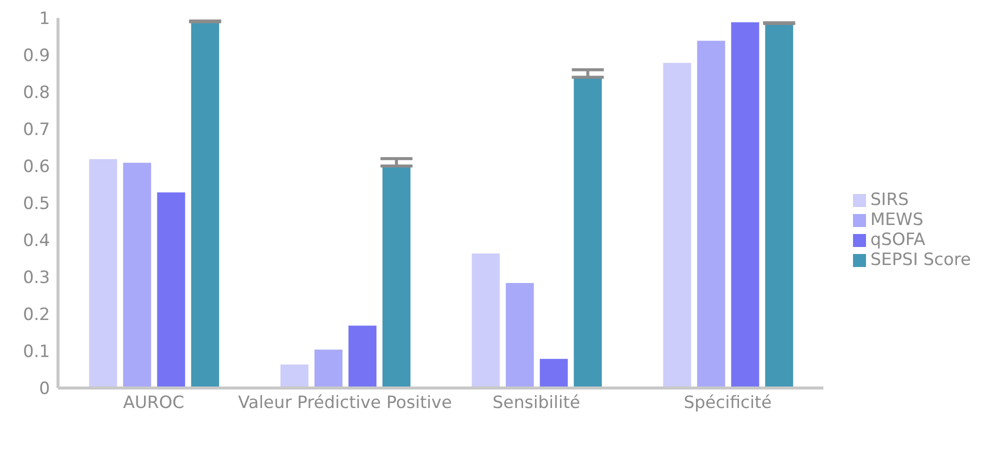 The height and width of the screenshot is (460, 999). What do you see at coordinates (898, 240) in the screenshot?
I see `legend-label: qSOFA` at bounding box center [898, 240].